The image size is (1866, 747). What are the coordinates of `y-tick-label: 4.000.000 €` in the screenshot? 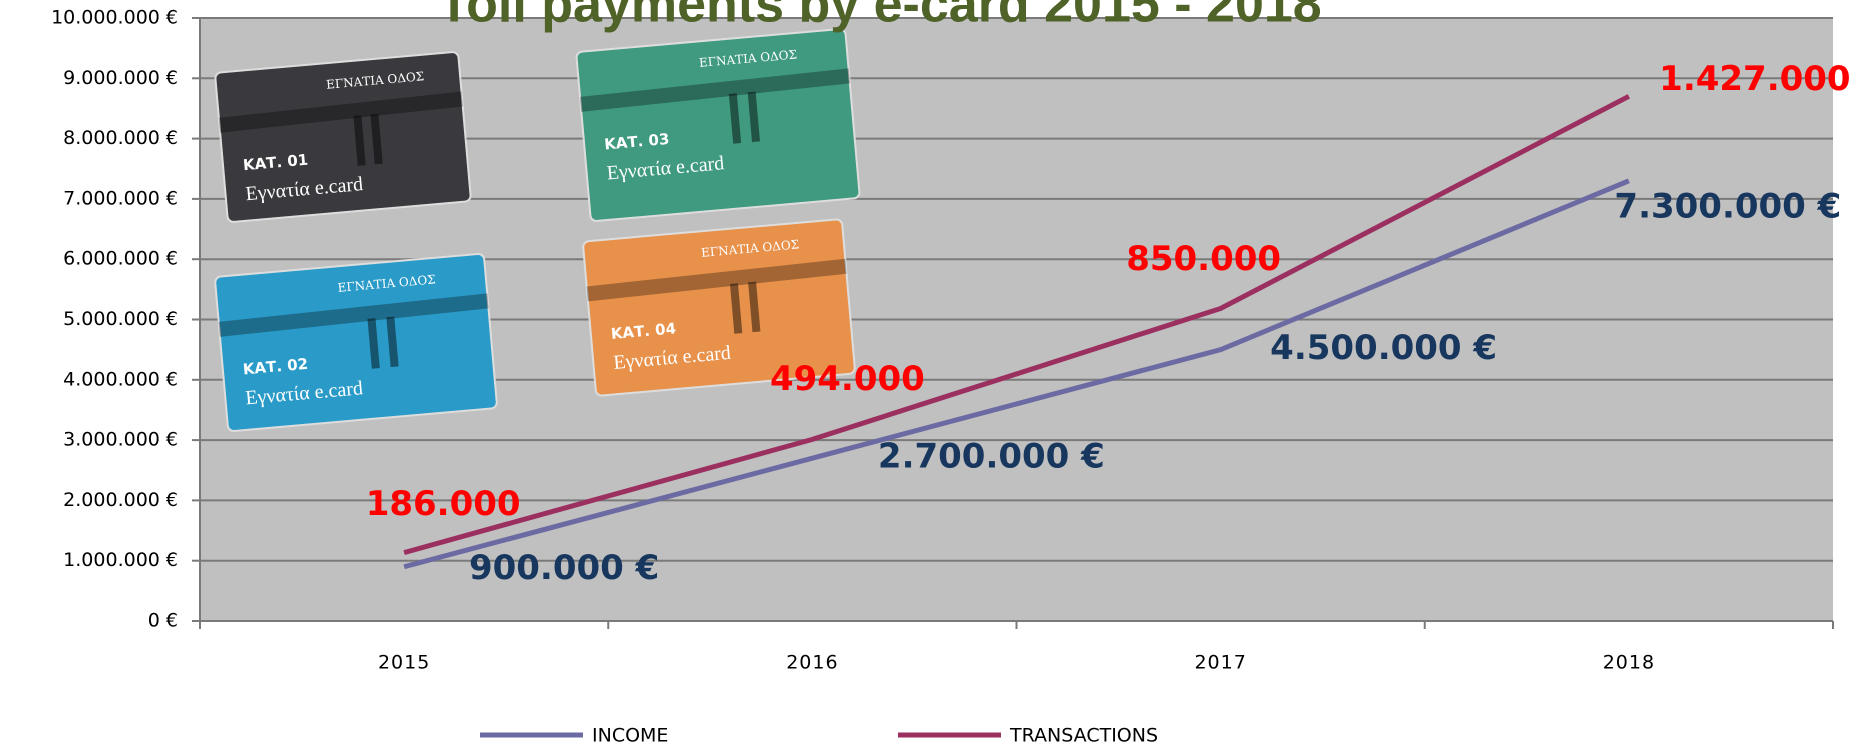 It's located at (120, 379).